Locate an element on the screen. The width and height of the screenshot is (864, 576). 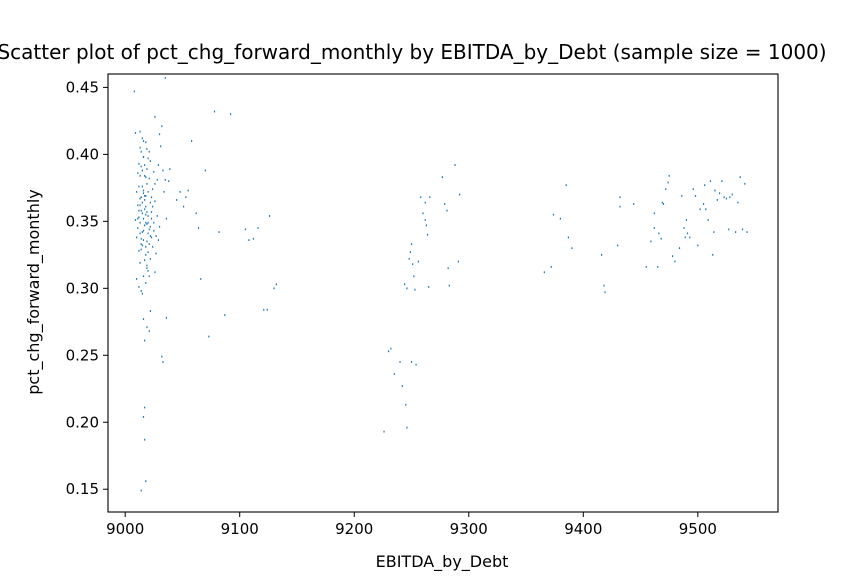
x-tick-label: 9000 is located at coordinates (125, 529).